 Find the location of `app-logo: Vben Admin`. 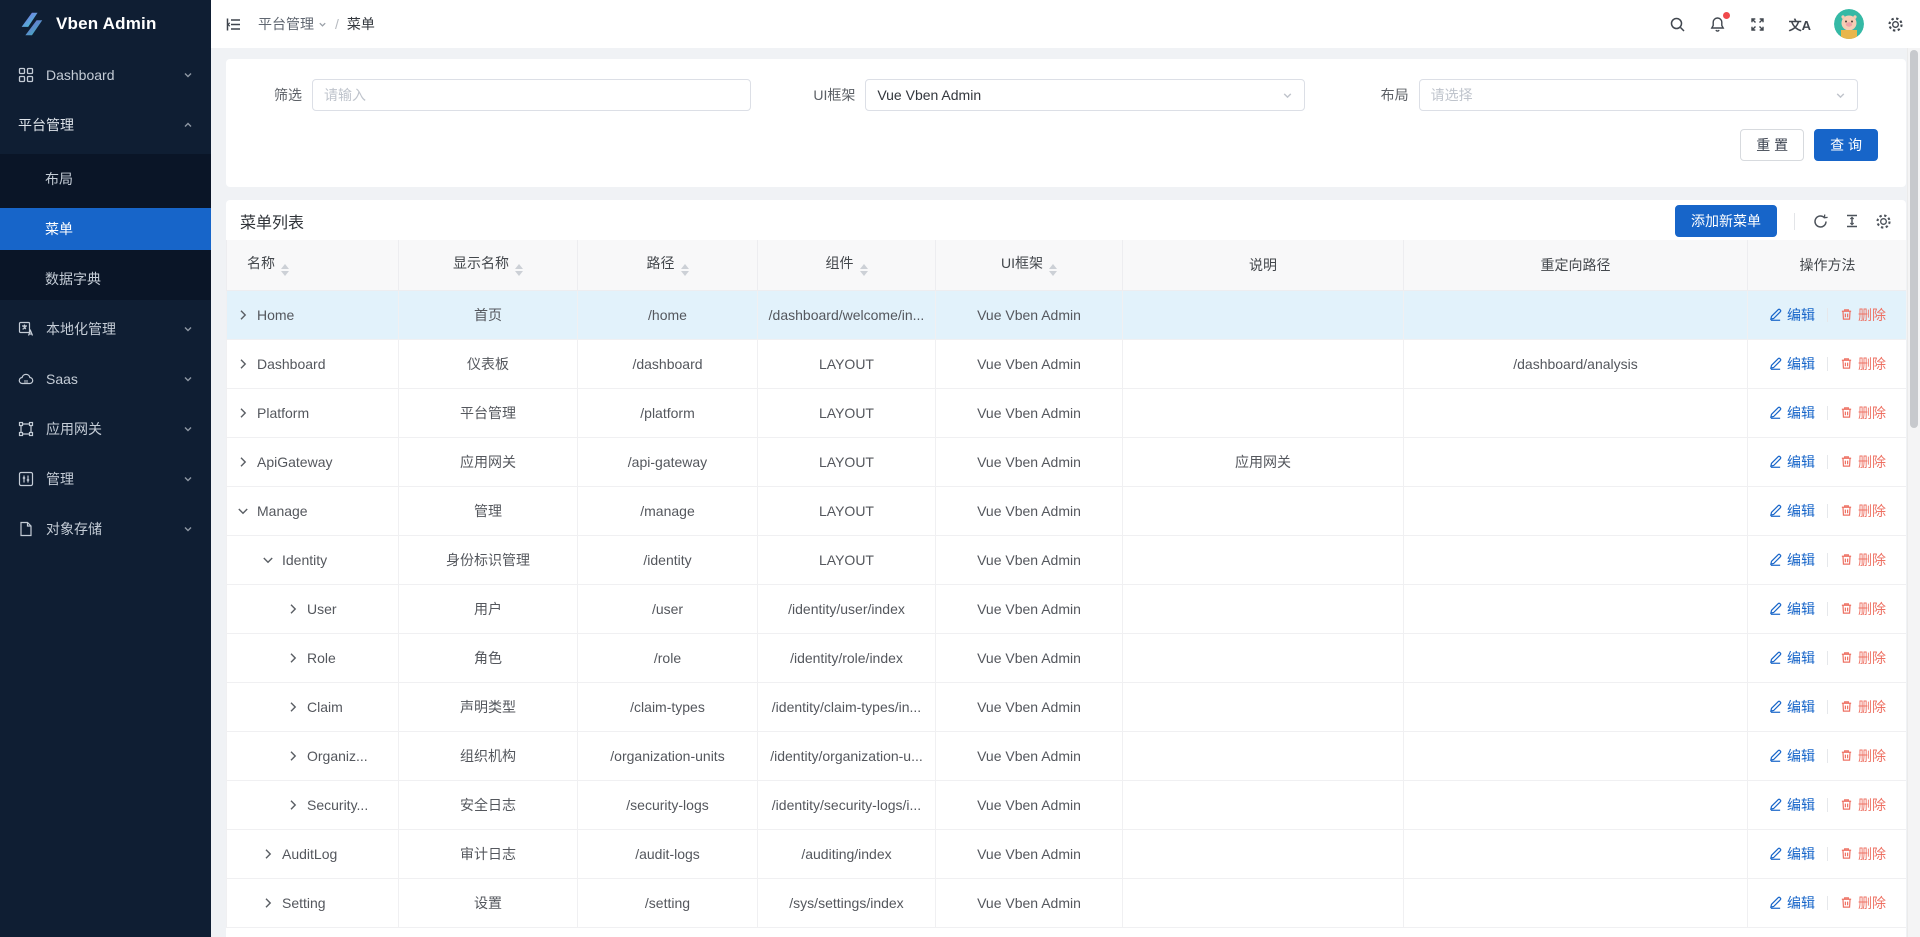

app-logo: Vben Admin is located at coordinates (105, 24).